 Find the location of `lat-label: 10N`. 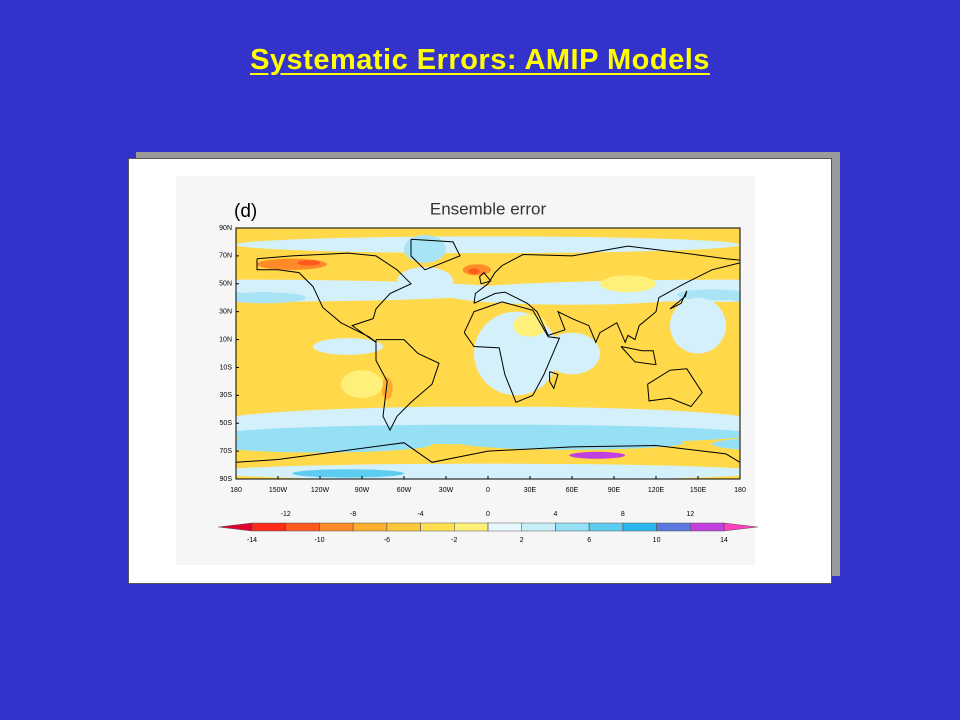

lat-label: 10N is located at coordinates (225, 339).